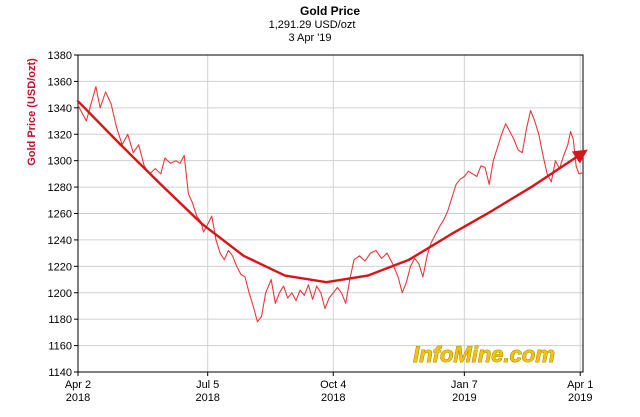 The width and height of the screenshot is (640, 417). Describe the element at coordinates (330, 11) in the screenshot. I see `chart-title: Gold Price` at that location.